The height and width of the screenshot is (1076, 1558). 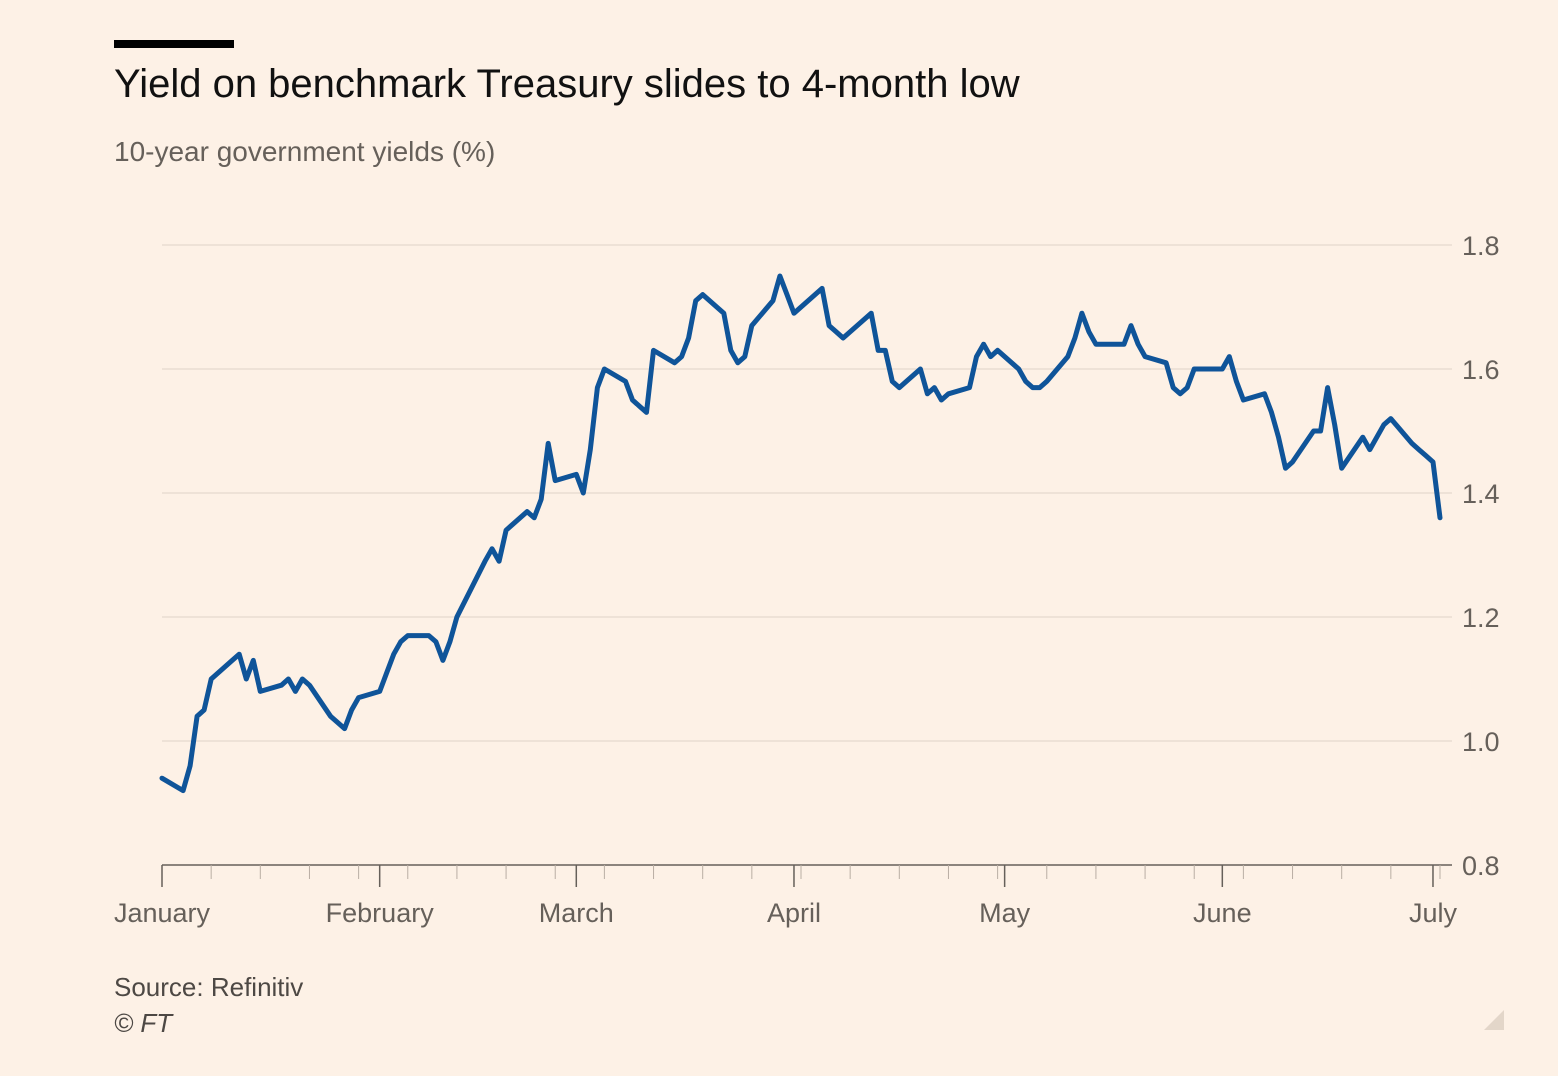 What do you see at coordinates (1433, 913) in the screenshot?
I see `x-tick-label: July` at bounding box center [1433, 913].